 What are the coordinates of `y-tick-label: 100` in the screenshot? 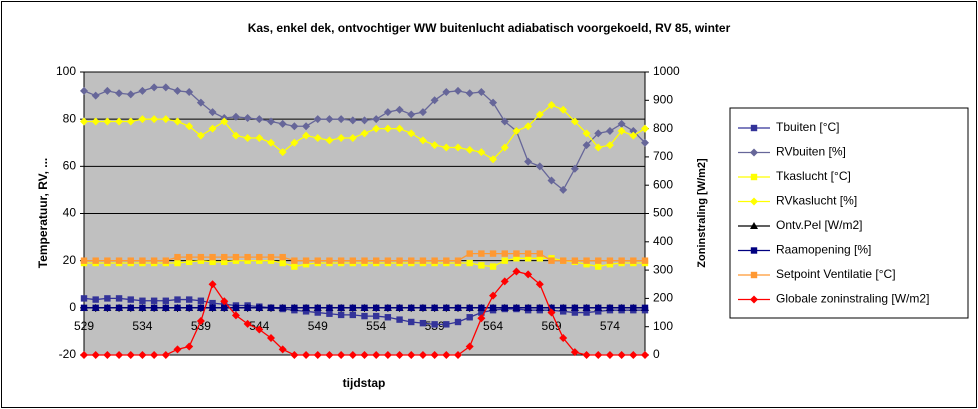 It's located at (66, 71).